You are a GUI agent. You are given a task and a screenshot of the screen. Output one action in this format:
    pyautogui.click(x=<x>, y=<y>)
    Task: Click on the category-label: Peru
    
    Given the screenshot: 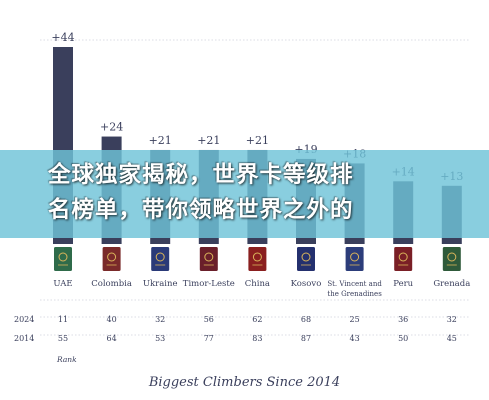 What is the action you would take?
    pyautogui.click(x=403, y=284)
    